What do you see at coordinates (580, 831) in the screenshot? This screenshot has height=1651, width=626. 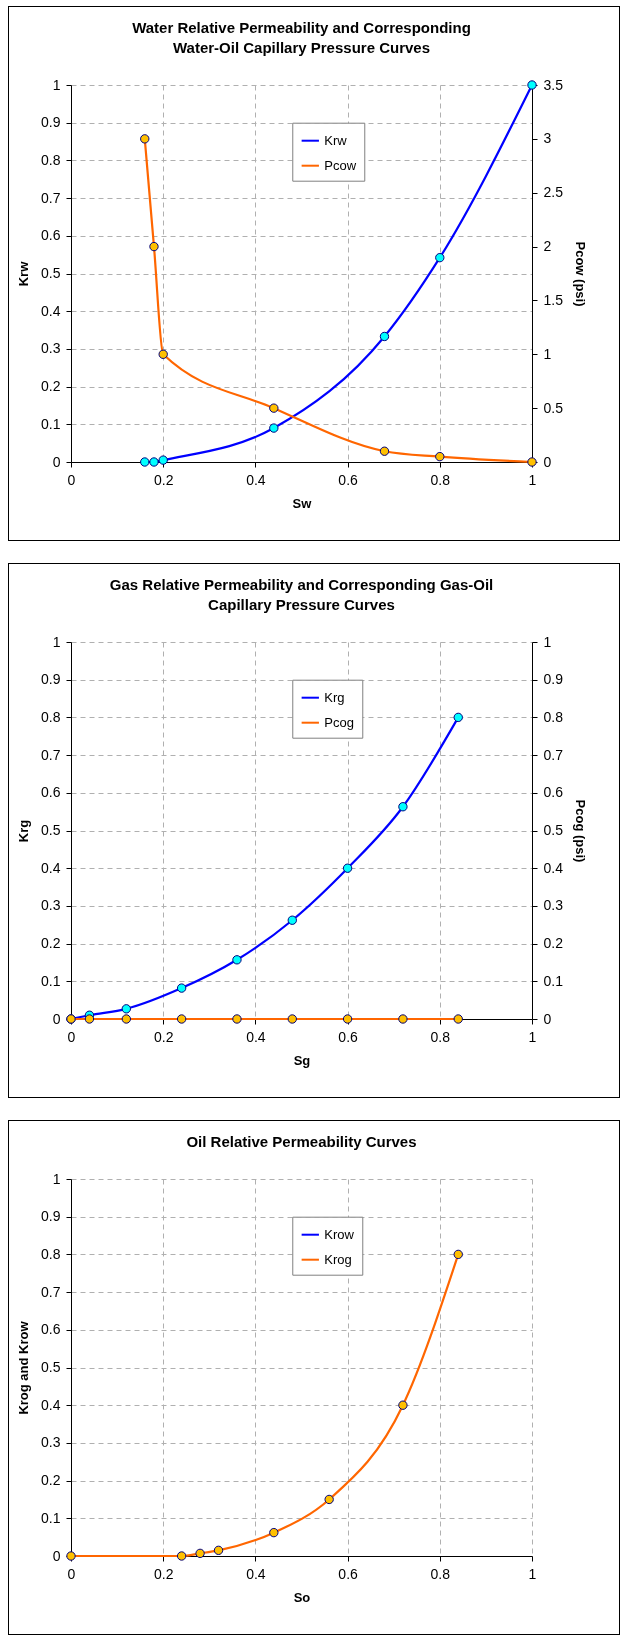 I see `y2-axis-title: Pcog (psi)` at bounding box center [580, 831].